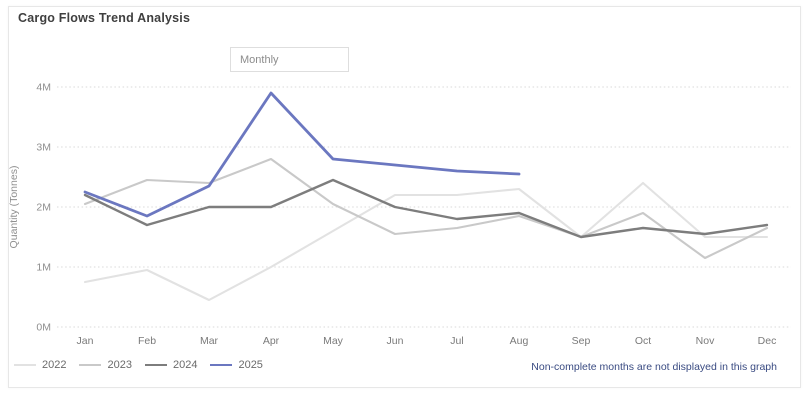  What do you see at coordinates (43, 268) in the screenshot?
I see `y-tick-label: 1M` at bounding box center [43, 268].